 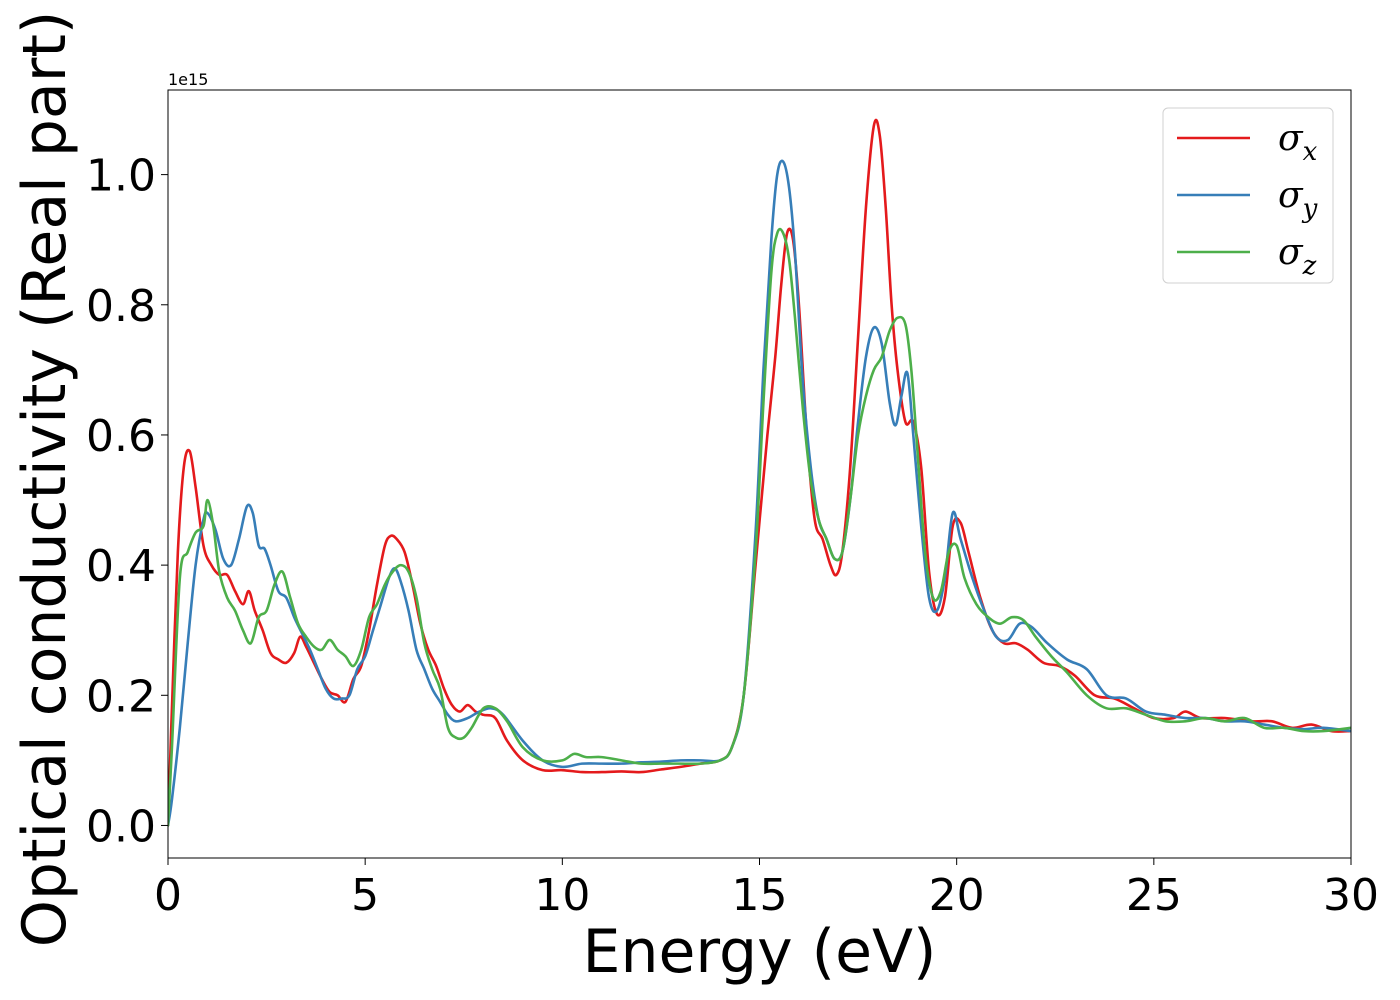 What do you see at coordinates (127, 501) in the screenshot?
I see `y-axis-ticks: 0.0 0.2 0.4 0.6 0.8 1.0` at bounding box center [127, 501].